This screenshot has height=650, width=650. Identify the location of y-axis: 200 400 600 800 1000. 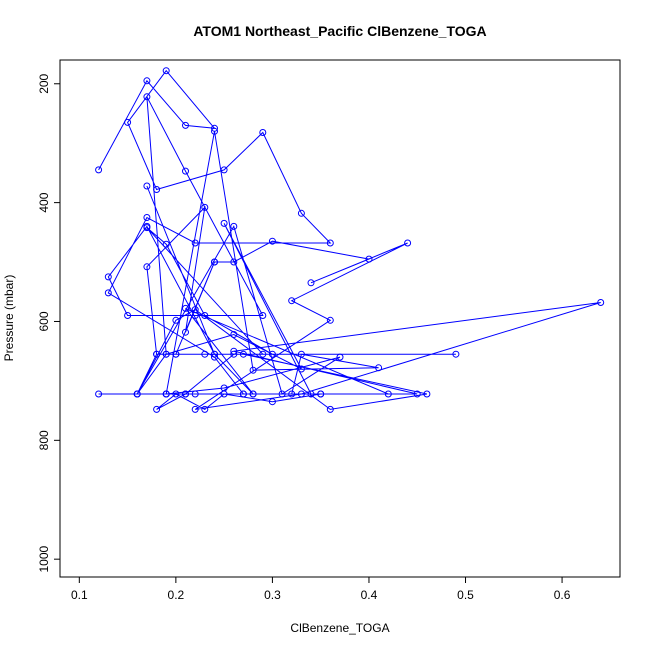
(48, 323).